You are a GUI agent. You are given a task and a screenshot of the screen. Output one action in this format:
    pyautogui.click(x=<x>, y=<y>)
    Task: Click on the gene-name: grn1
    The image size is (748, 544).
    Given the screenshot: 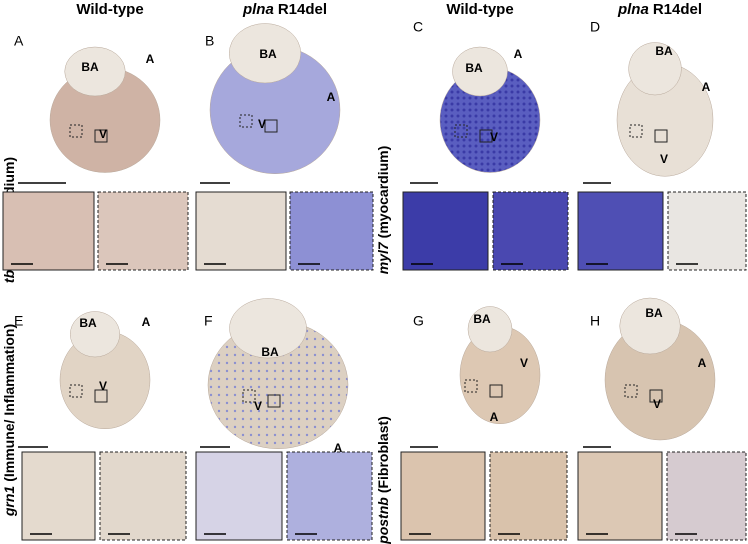 What is the action you would take?
    pyautogui.click(x=9, y=502)
    